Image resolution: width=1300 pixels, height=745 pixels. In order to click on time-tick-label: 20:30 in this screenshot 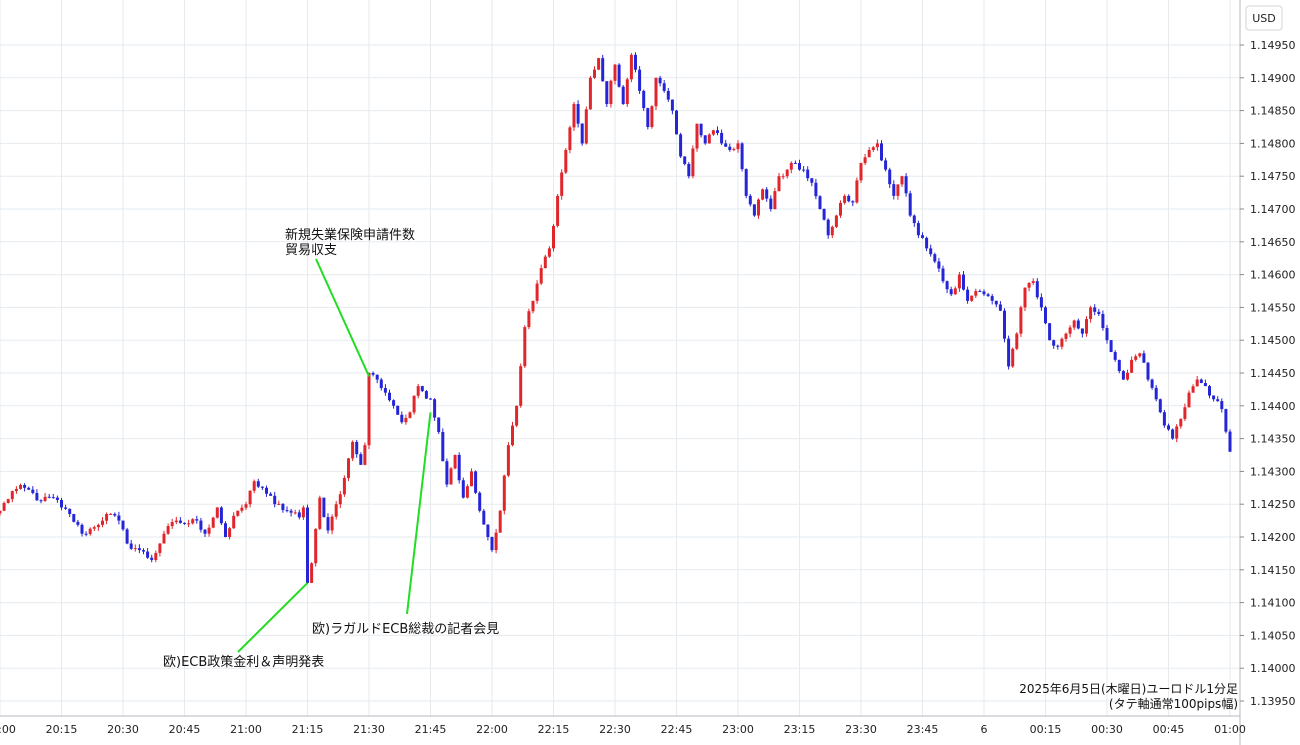, I will do `click(123, 729)`.